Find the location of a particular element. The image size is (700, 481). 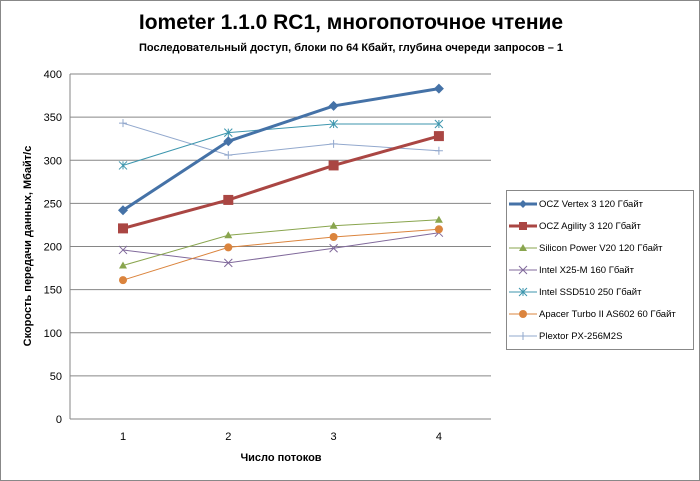

legend-item: OCZ Agility 3 120 Гбайт is located at coordinates (600, 226).